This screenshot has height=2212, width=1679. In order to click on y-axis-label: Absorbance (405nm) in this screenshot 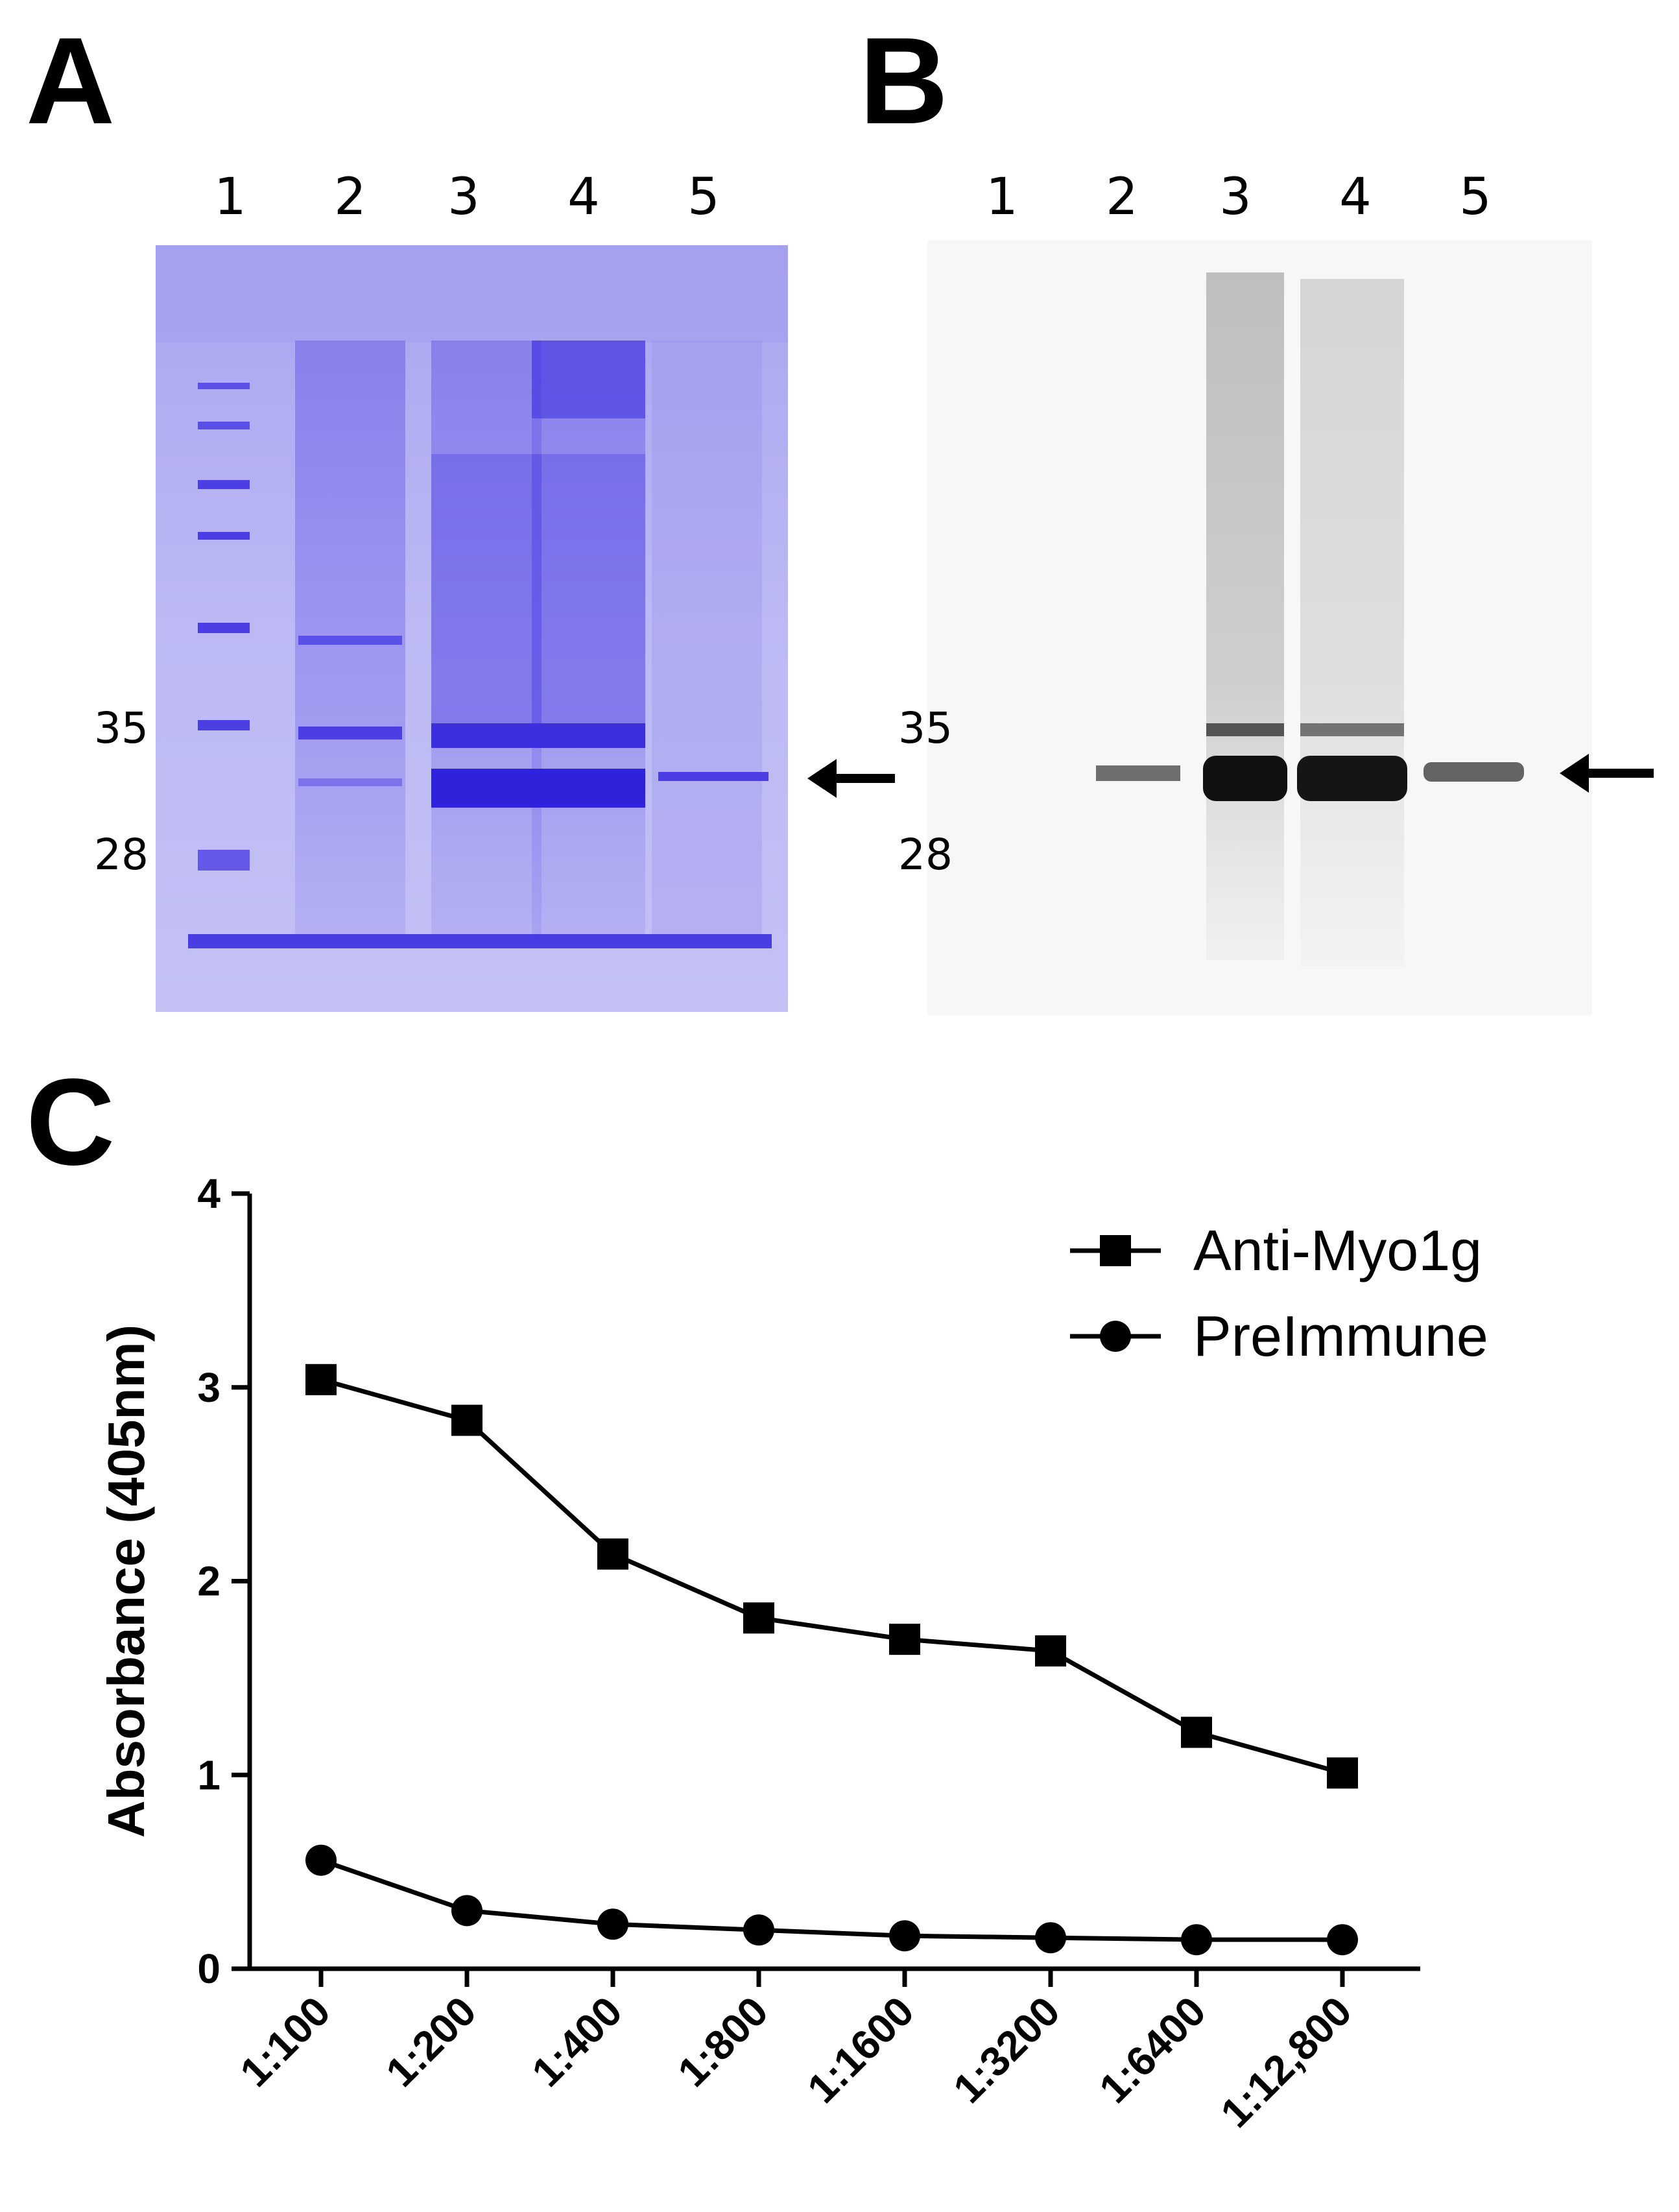, I will do `click(126, 1581)`.